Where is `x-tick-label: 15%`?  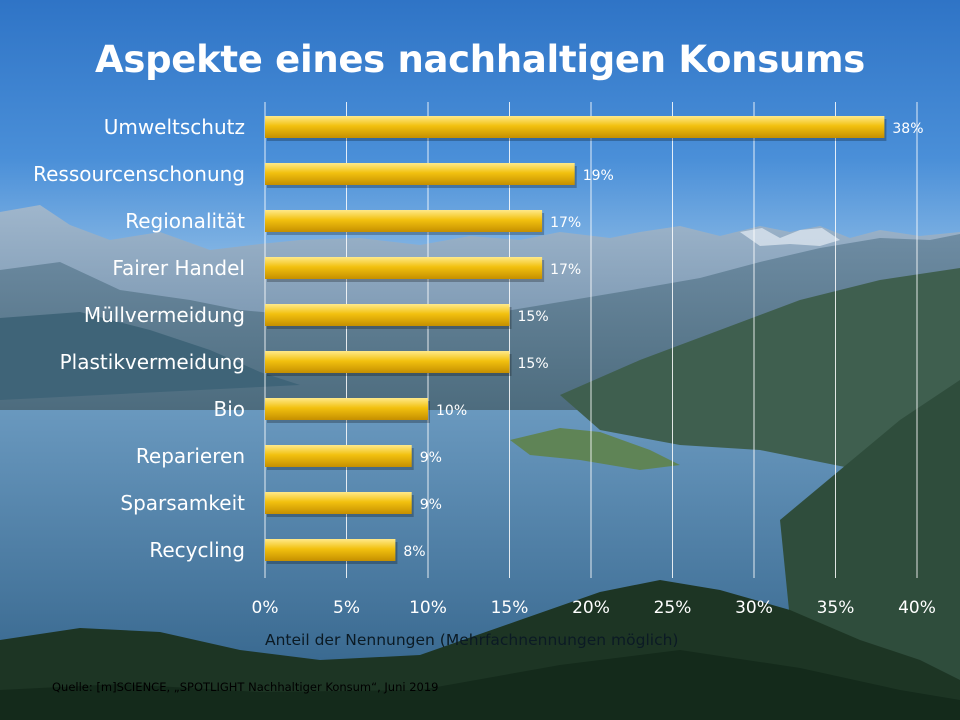
x-tick-label: 15% is located at coordinates (510, 608).